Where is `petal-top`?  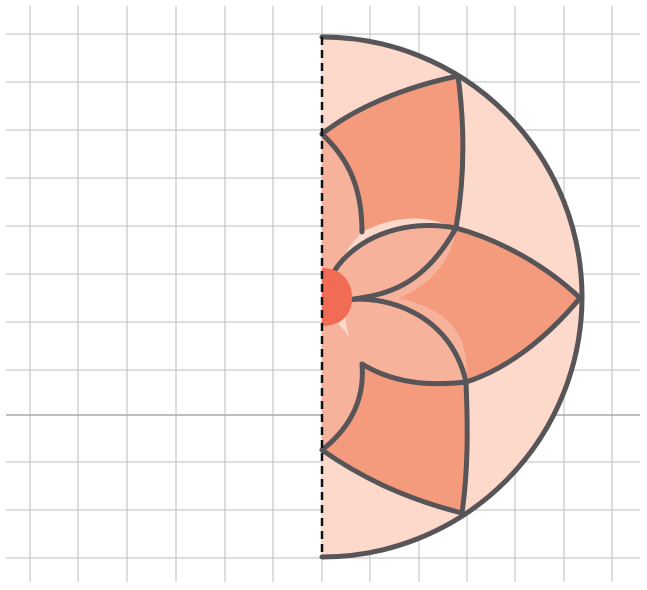 petal-top is located at coordinates (392, 154).